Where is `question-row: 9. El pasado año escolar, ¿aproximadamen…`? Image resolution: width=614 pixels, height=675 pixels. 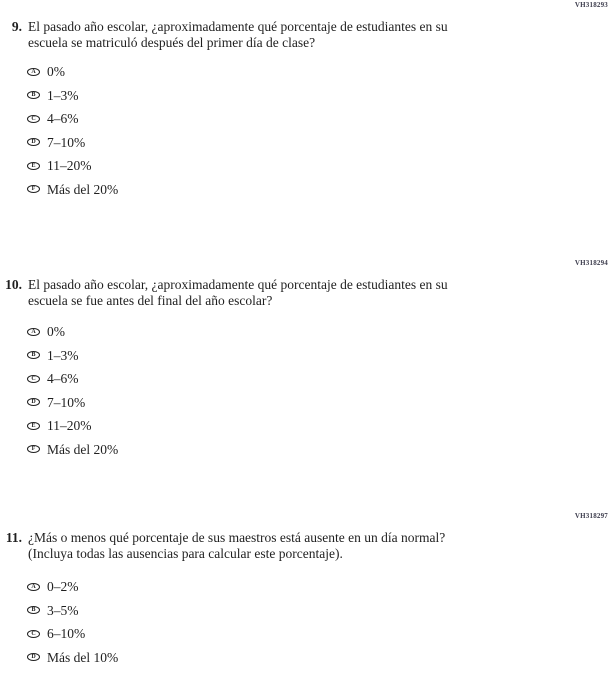
question-row: 9. El pasado año escolar, ¿aproximadamen… is located at coordinates (307, 35).